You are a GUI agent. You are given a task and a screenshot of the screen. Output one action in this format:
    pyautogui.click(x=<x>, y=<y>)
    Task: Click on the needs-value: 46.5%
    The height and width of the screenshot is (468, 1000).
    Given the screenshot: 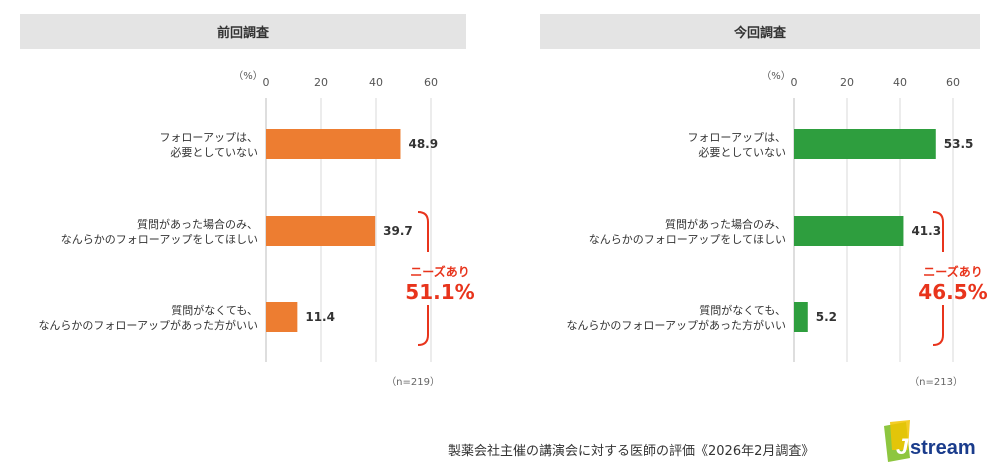 What is the action you would take?
    pyautogui.click(x=952, y=292)
    